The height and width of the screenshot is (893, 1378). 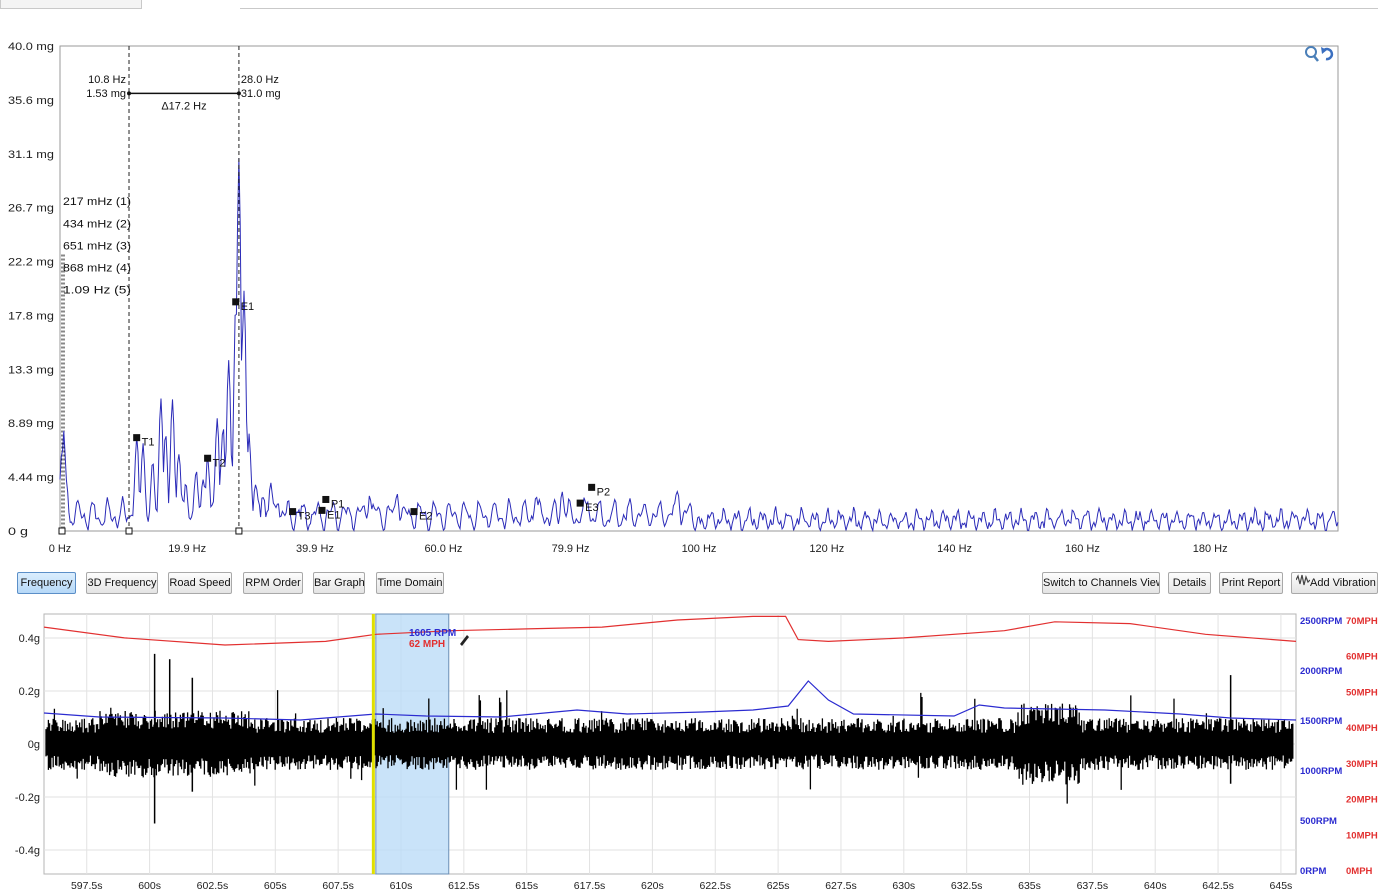 What do you see at coordinates (29, 639) in the screenshot?
I see `time-y-tick: 0.4g` at bounding box center [29, 639].